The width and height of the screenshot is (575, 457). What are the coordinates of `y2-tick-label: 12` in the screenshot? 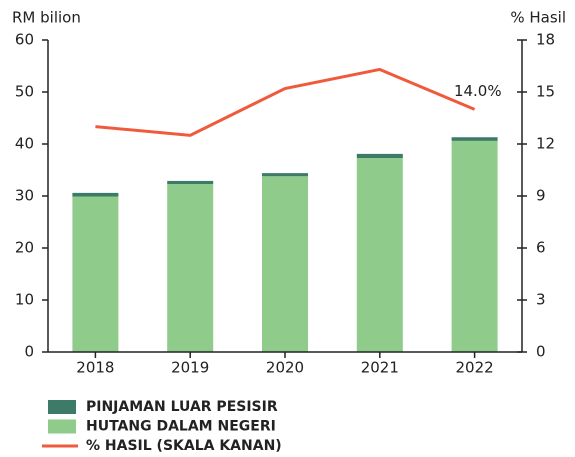 It's located at (545, 144).